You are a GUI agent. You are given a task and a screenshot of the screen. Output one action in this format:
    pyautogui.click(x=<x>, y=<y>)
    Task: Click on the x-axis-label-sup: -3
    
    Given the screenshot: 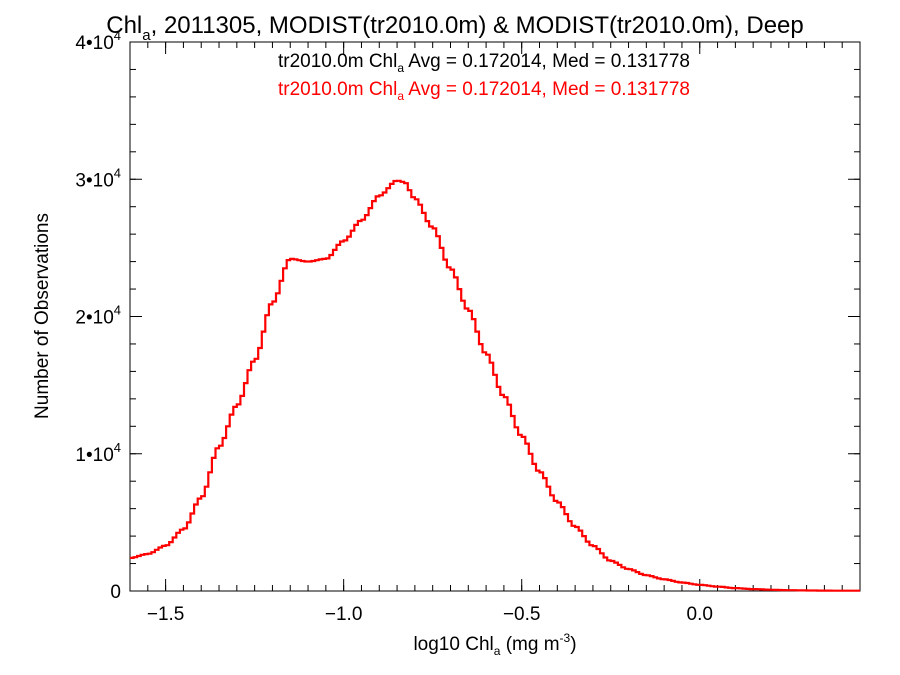 What is the action you would take?
    pyautogui.click(x=565, y=638)
    